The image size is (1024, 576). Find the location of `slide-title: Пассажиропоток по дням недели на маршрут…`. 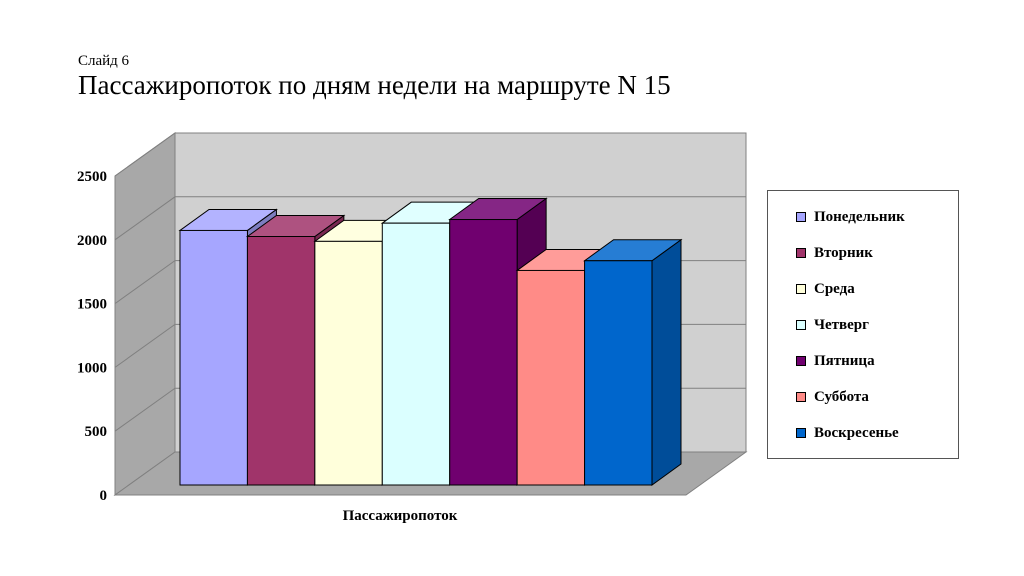

slide-title: Пассажиропоток по дням недели на маршрут… is located at coordinates (374, 85).